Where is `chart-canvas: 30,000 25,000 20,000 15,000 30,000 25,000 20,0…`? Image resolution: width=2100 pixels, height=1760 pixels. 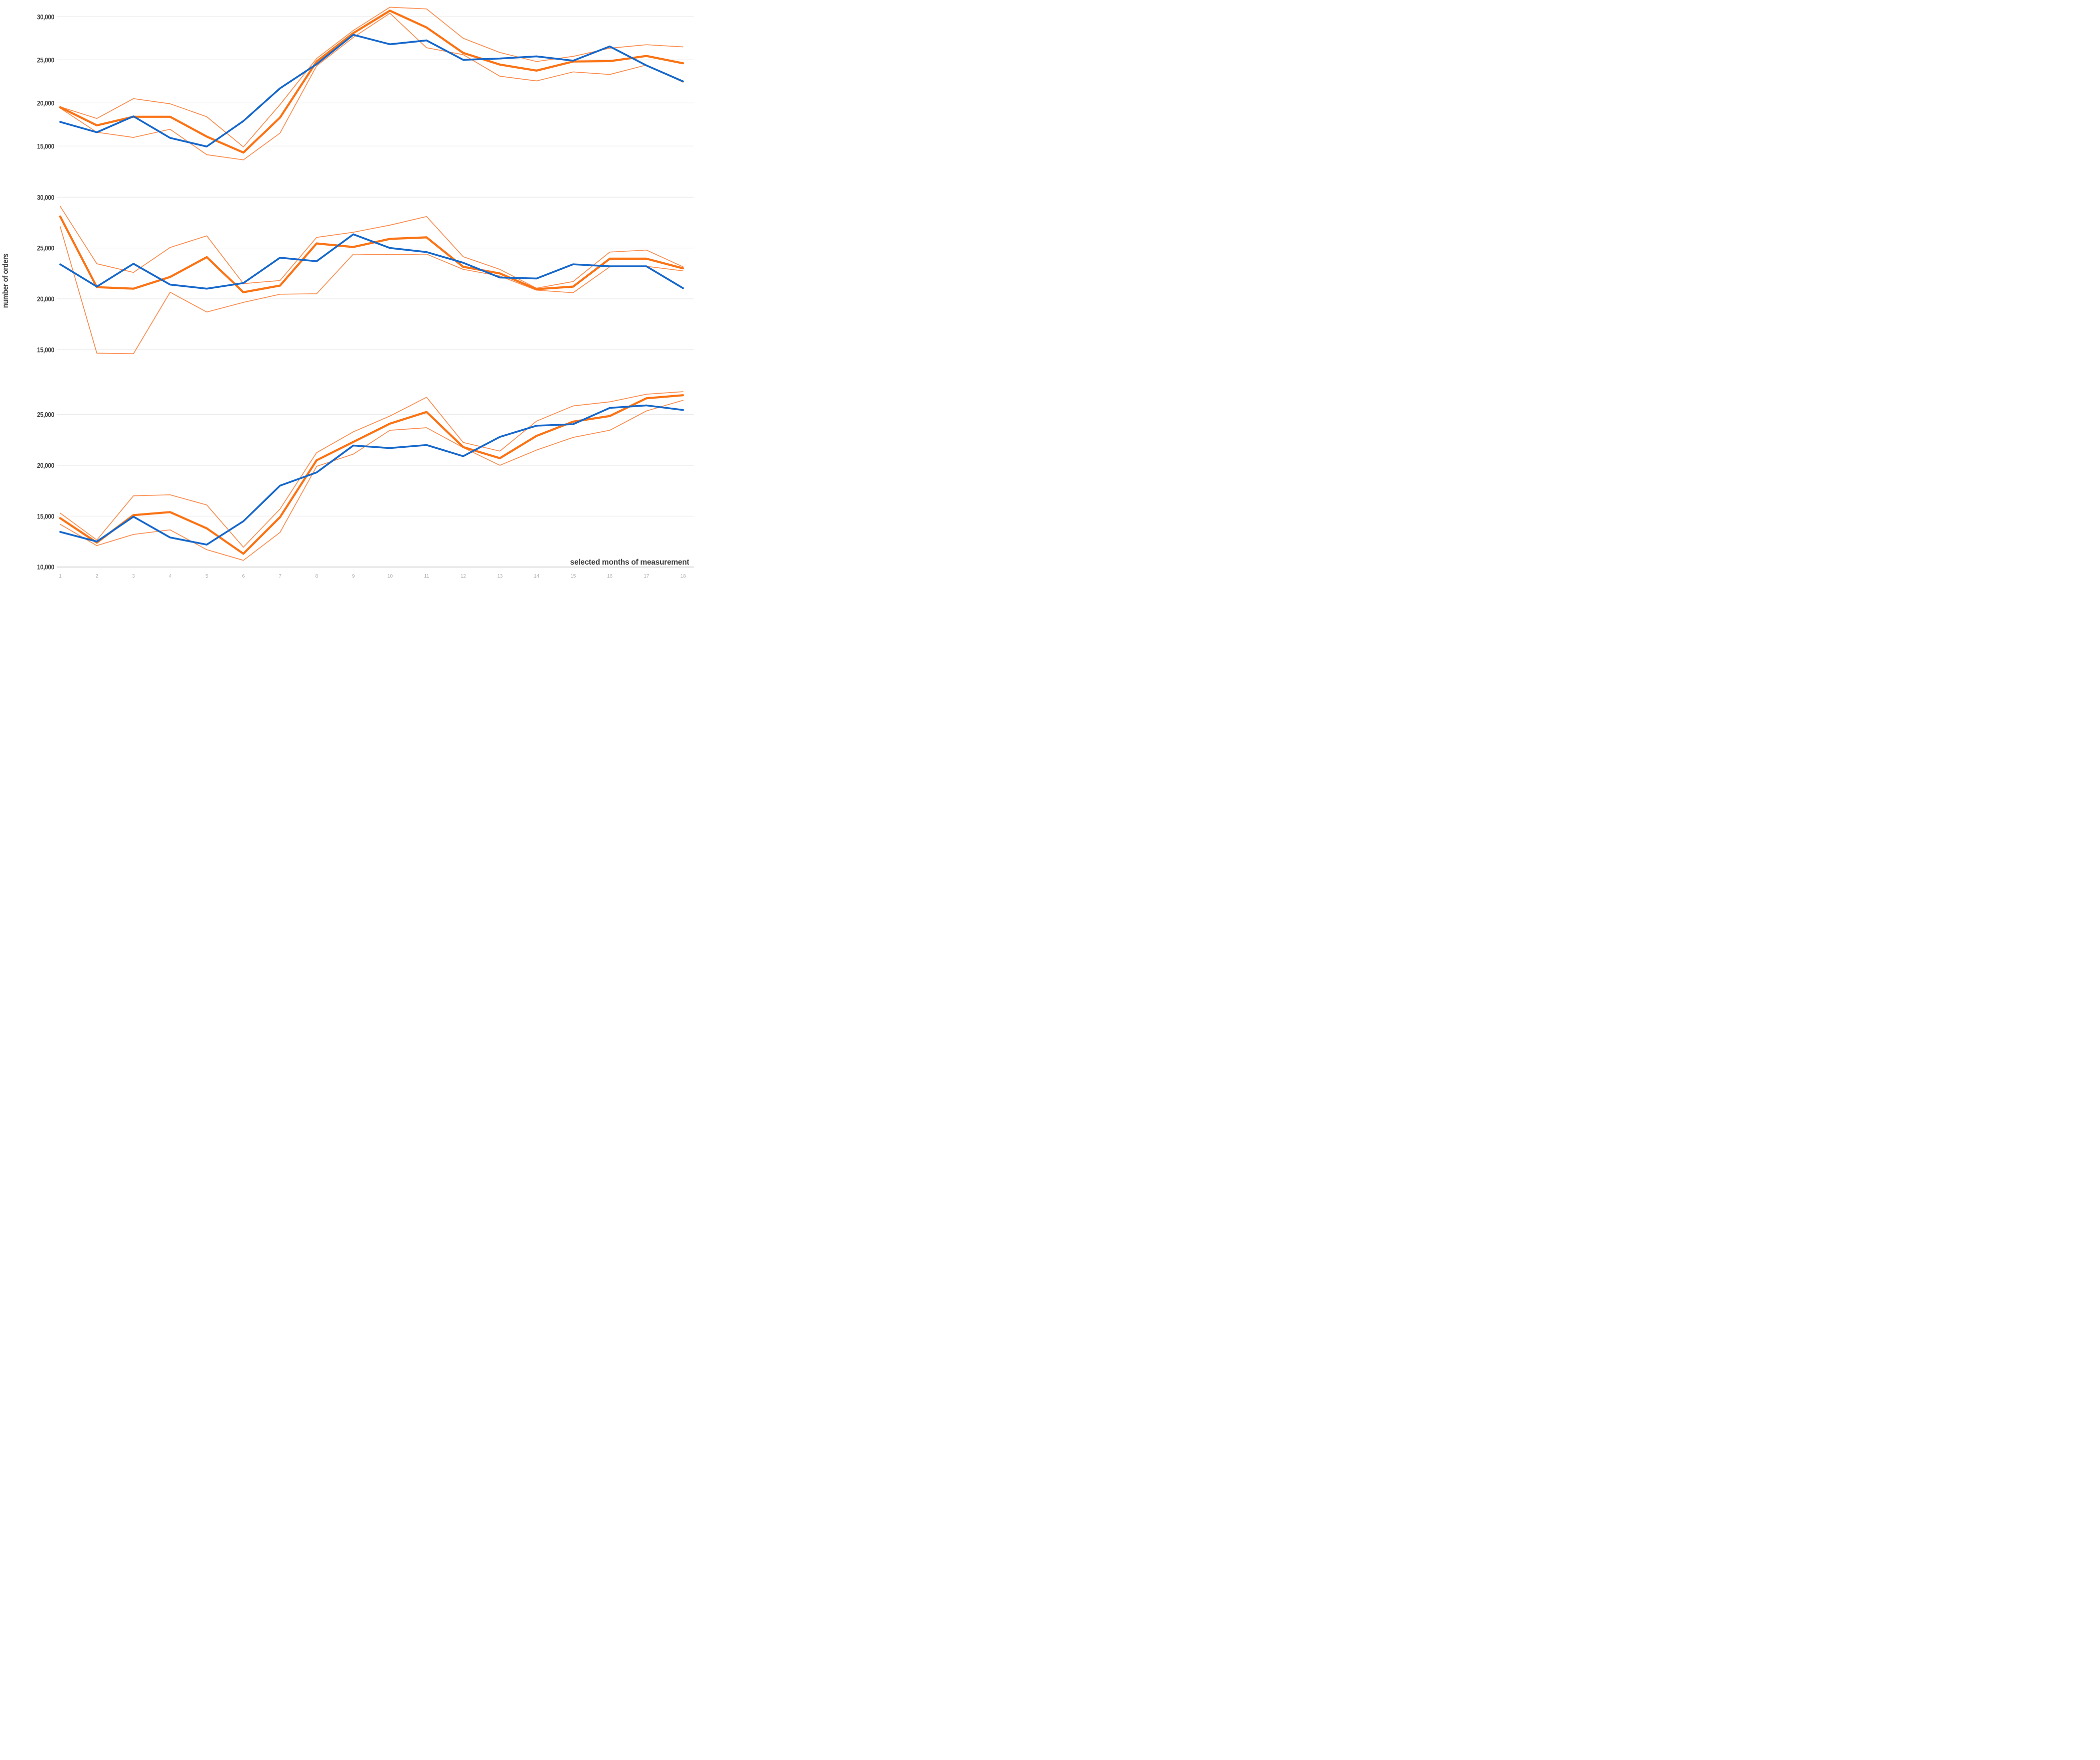 chart-canvas: 30,000 25,000 20,000 15,000 30,000 25,000 20,0… is located at coordinates (348, 293).